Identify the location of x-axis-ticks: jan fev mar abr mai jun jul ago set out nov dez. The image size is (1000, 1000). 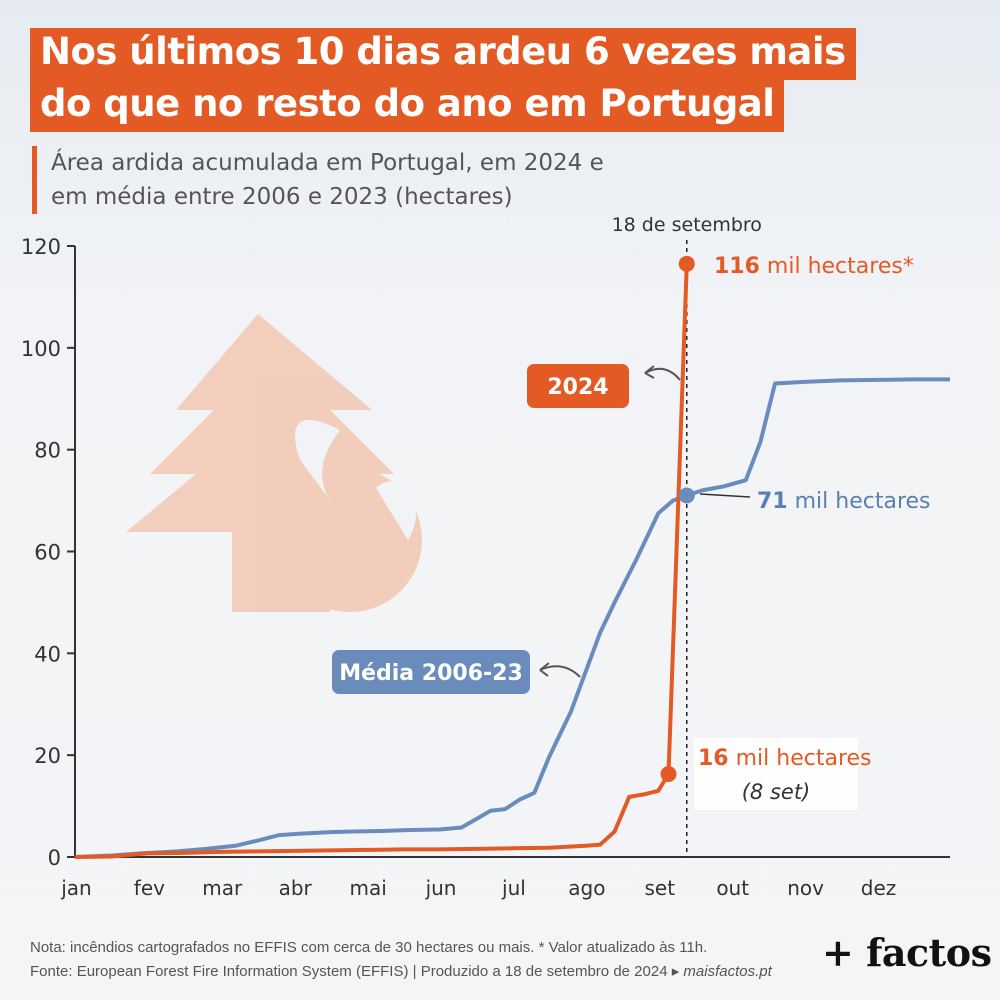
(478, 888).